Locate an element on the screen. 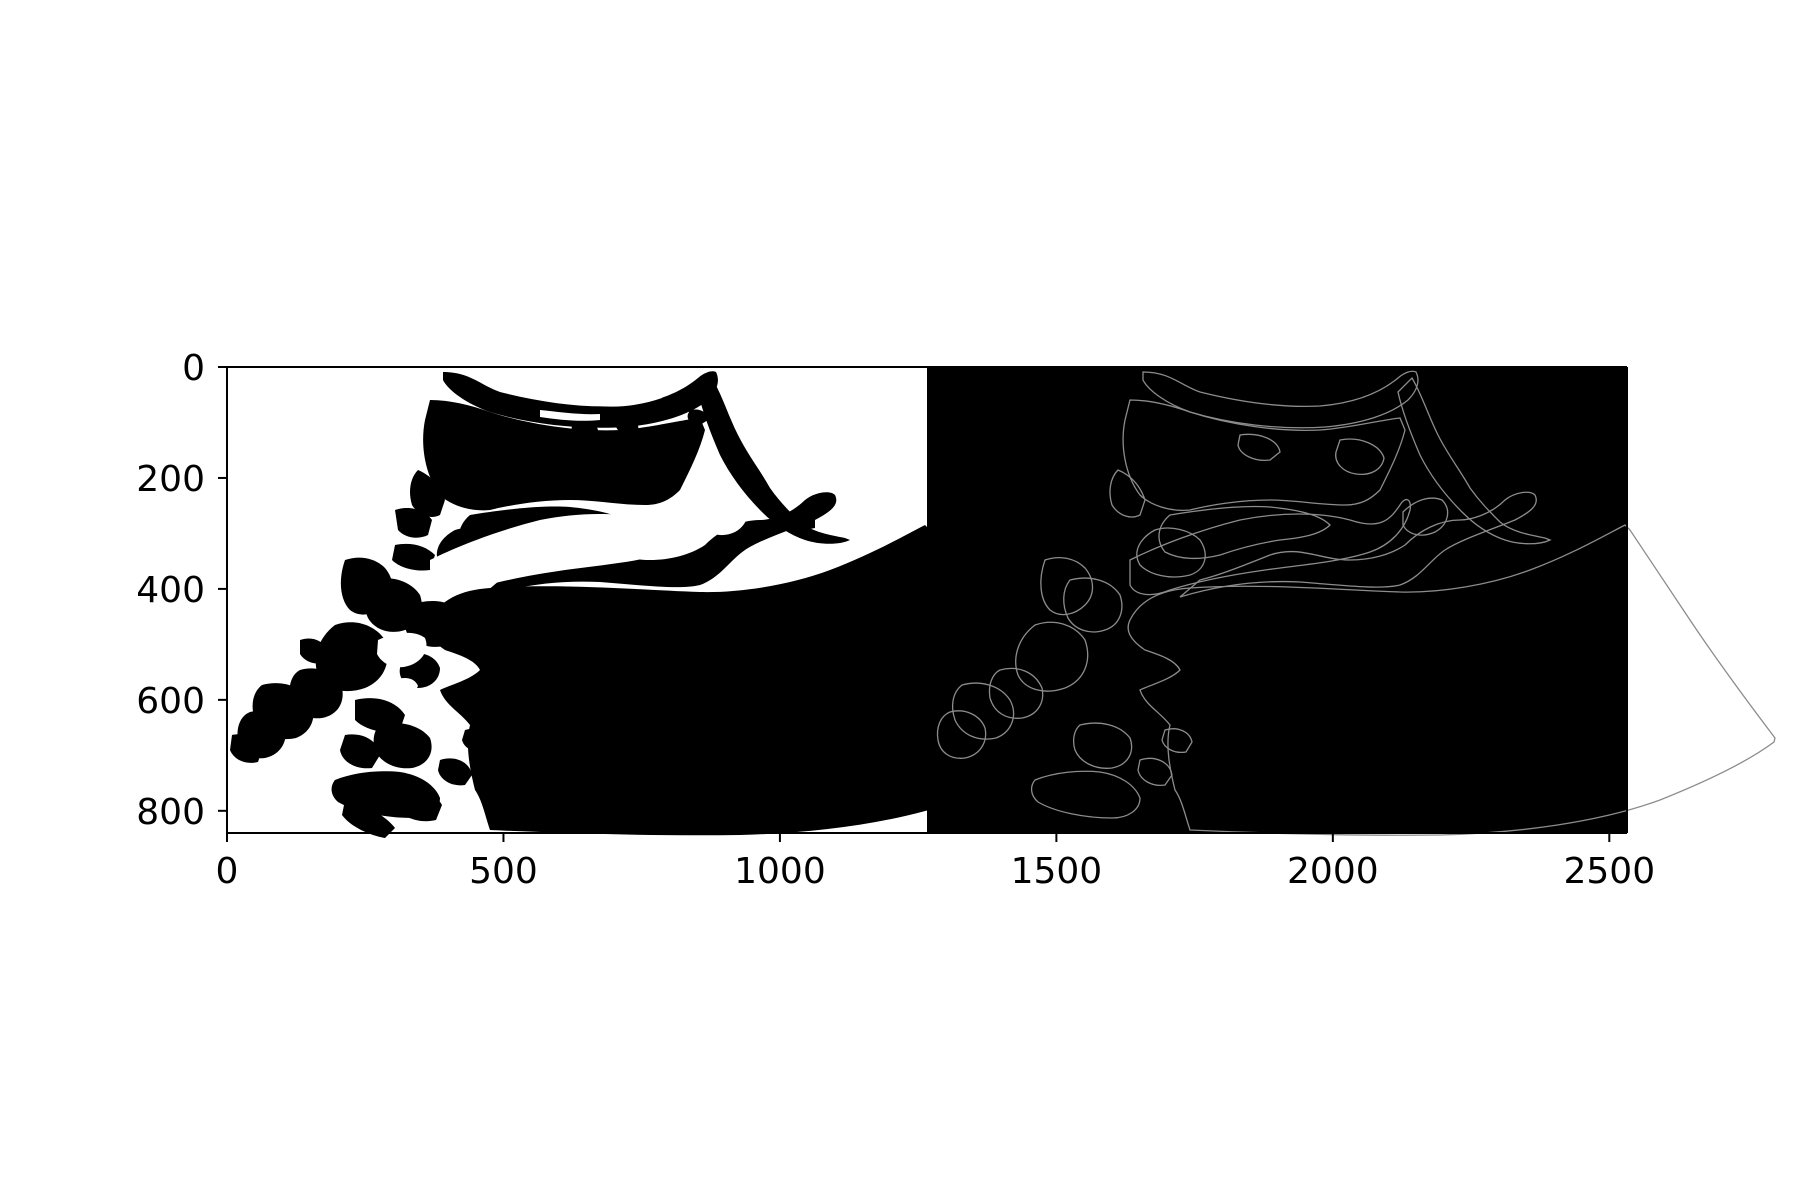 The image size is (1800, 1200). y-tick-label: 0 is located at coordinates (193, 368).